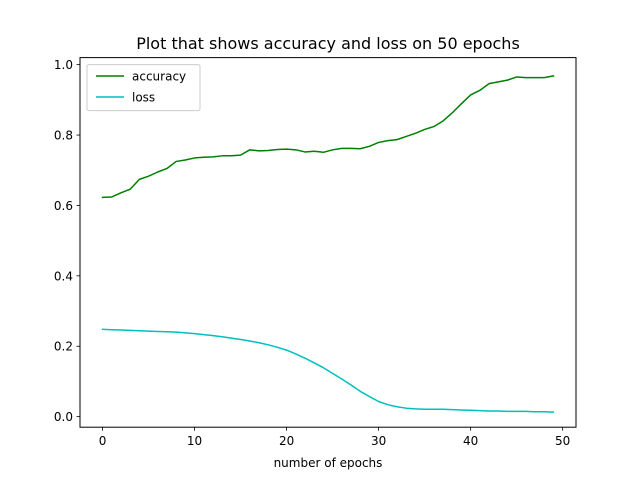  Describe the element at coordinates (67, 241) in the screenshot. I see `y-axis: 0.0 0.2 0.4 0.6 0.8 1.0` at that location.